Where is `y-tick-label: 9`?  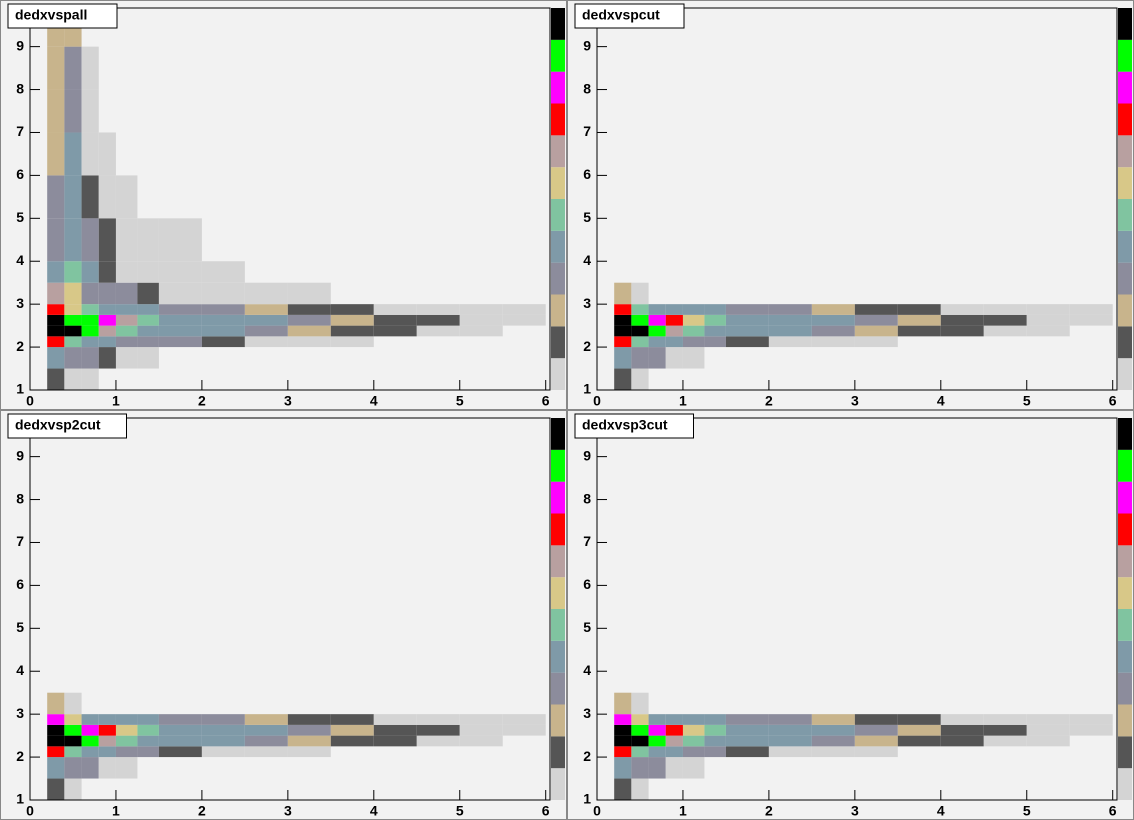
y-tick-label: 9 is located at coordinates (20, 45).